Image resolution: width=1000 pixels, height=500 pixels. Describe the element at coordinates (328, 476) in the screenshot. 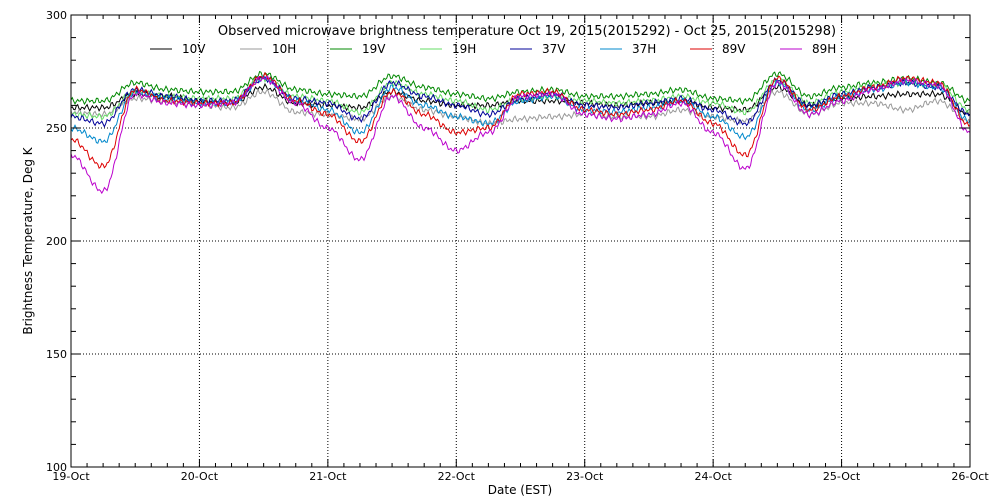

I see `x-tick-label: 21-Oct` at that location.